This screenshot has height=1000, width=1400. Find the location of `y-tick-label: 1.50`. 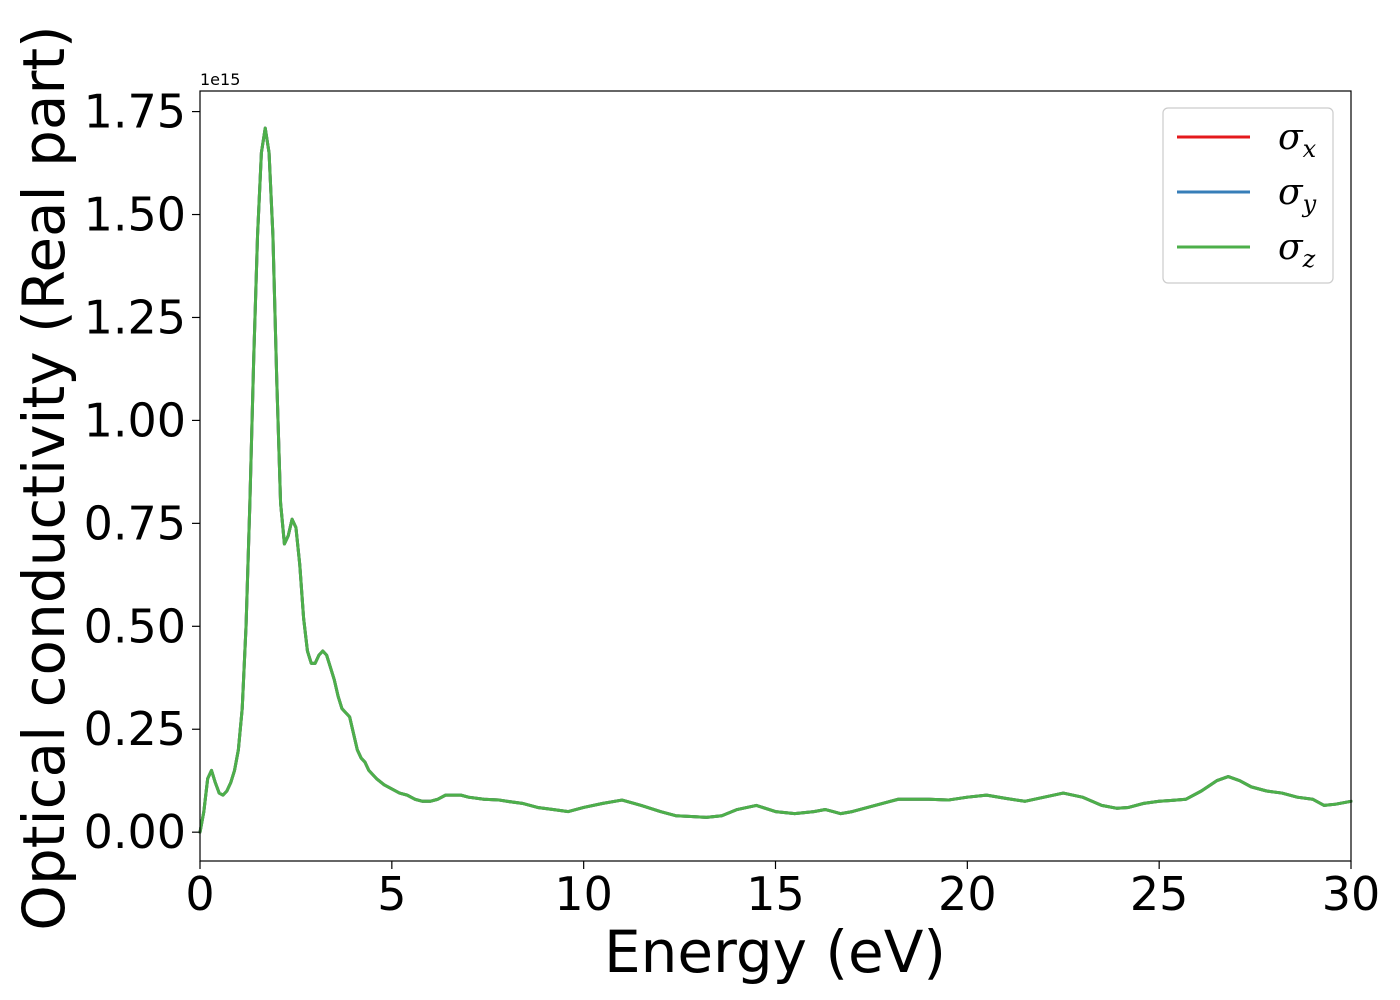

y-tick-label: 1.50 is located at coordinates (135, 215).